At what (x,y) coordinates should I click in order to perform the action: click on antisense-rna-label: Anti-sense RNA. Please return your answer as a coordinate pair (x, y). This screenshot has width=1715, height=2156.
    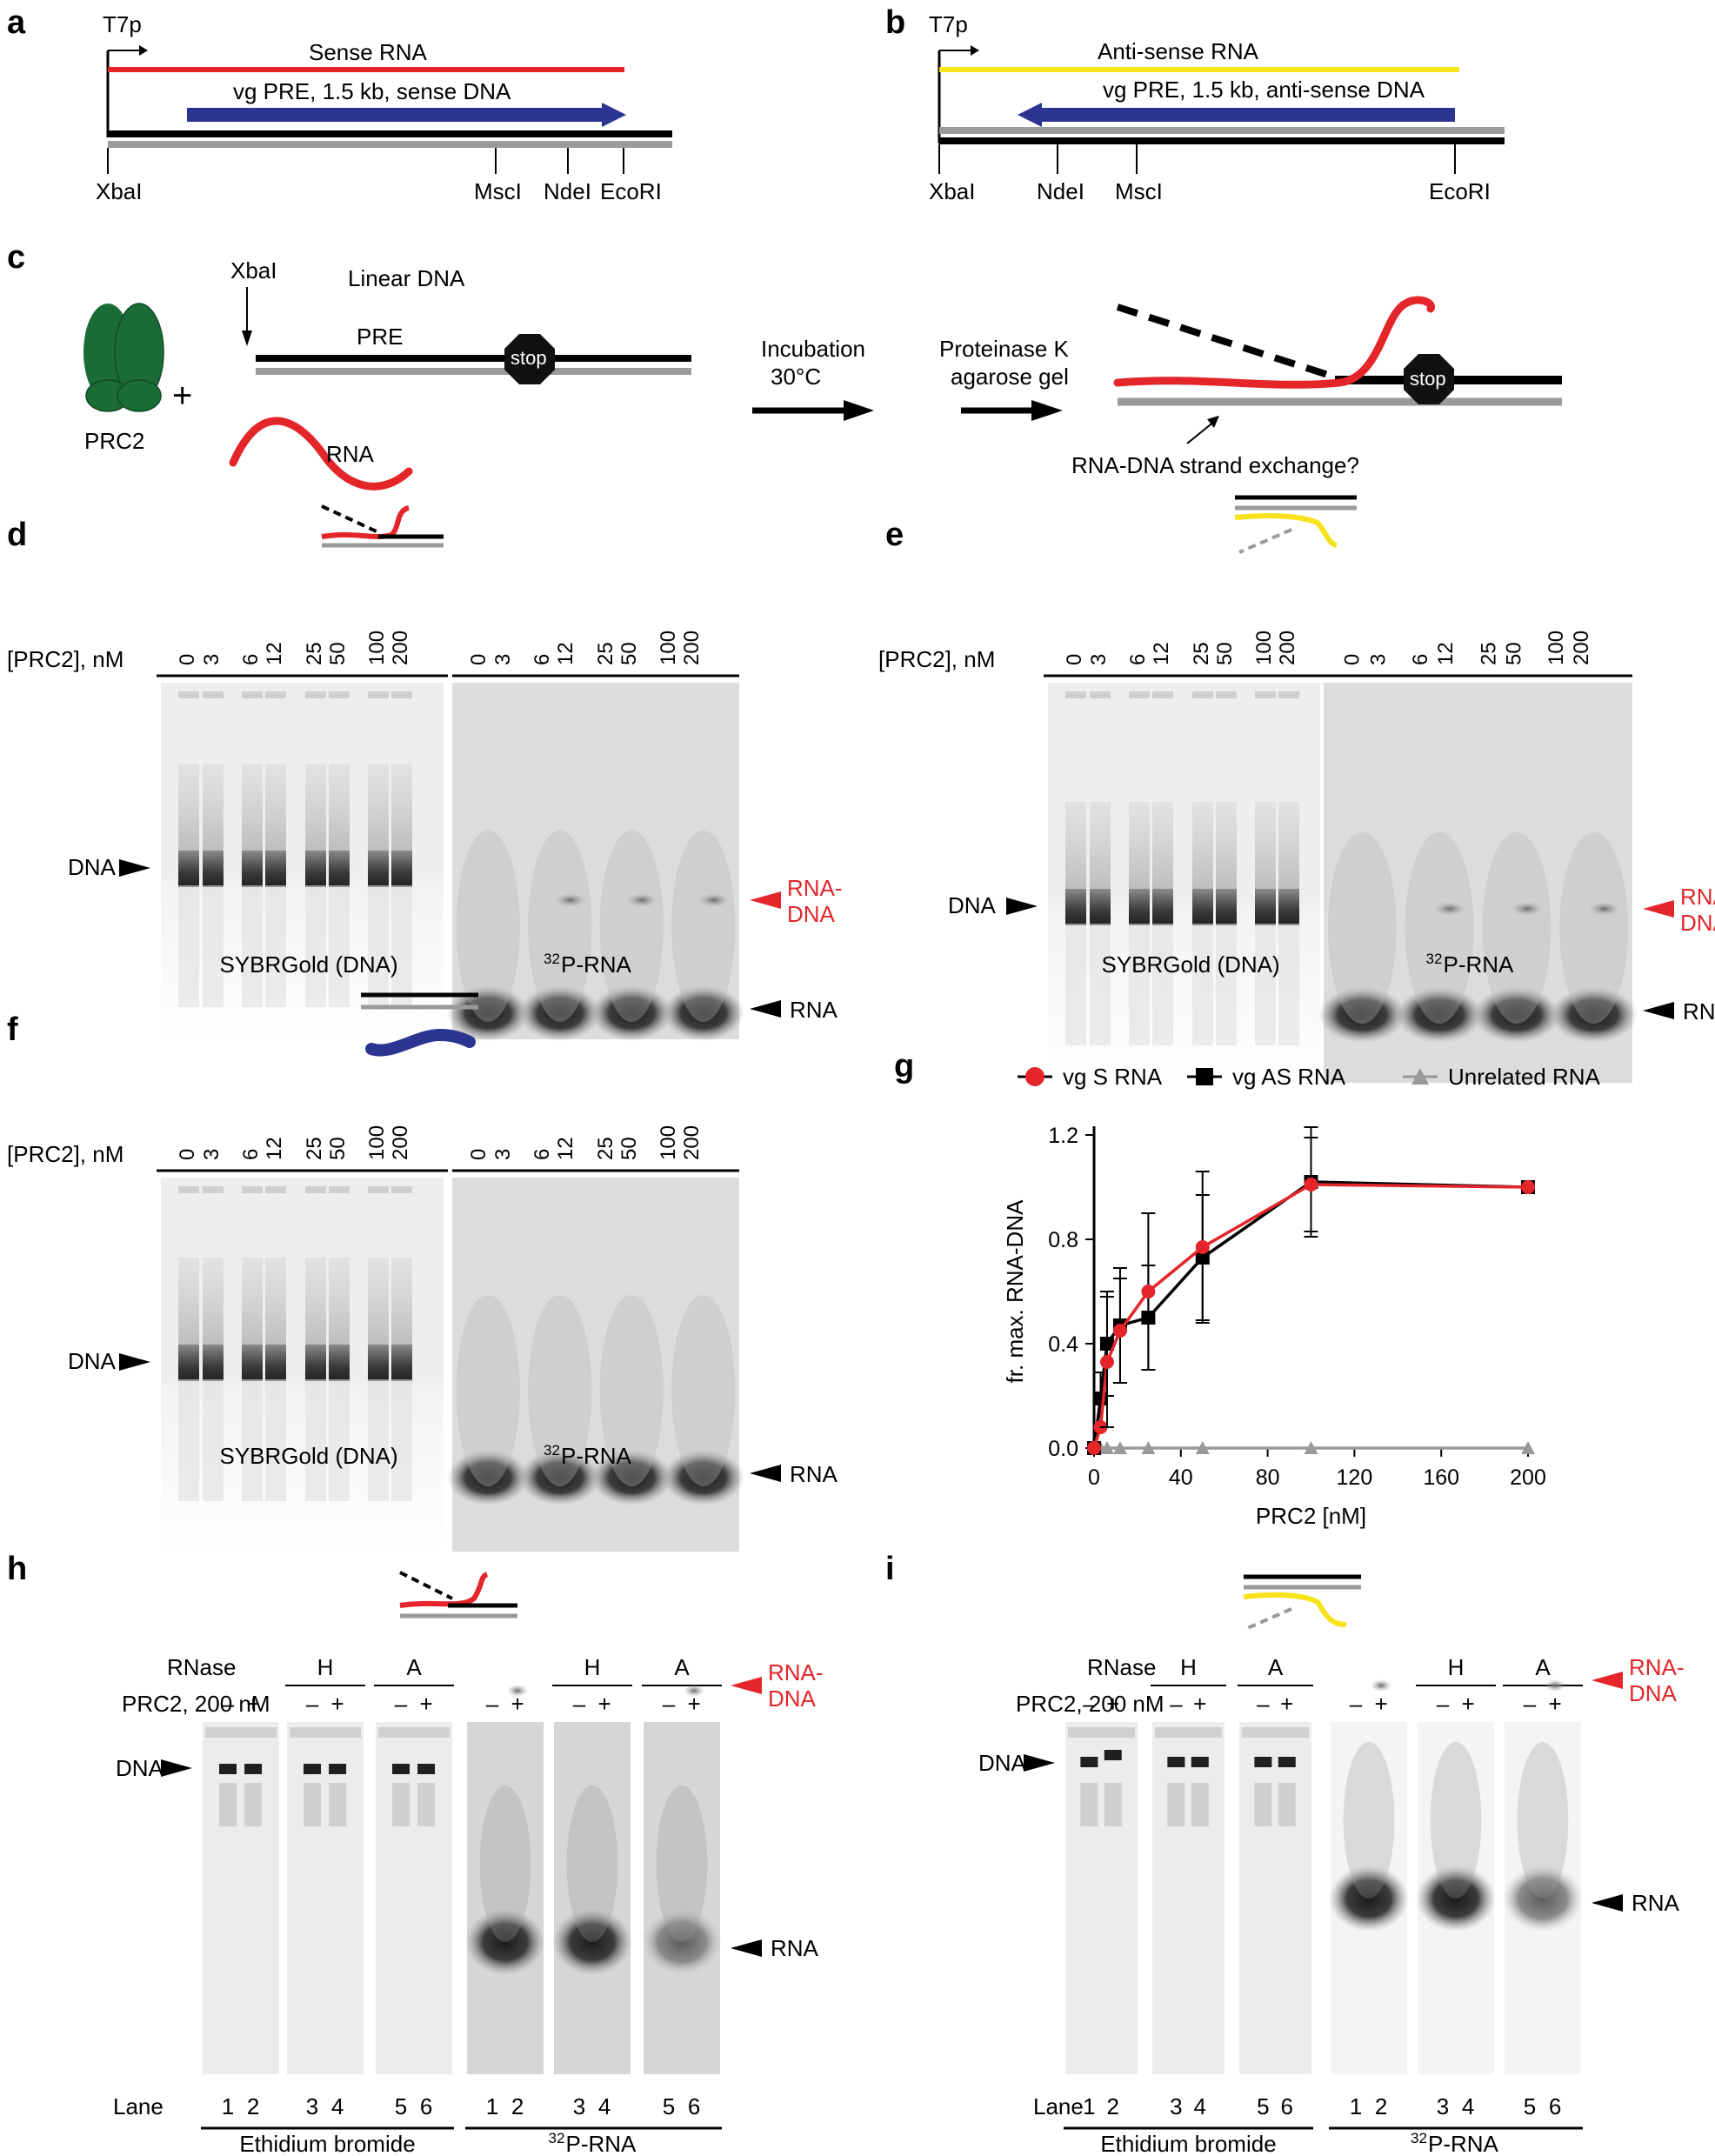
    Looking at the image, I should click on (1179, 51).